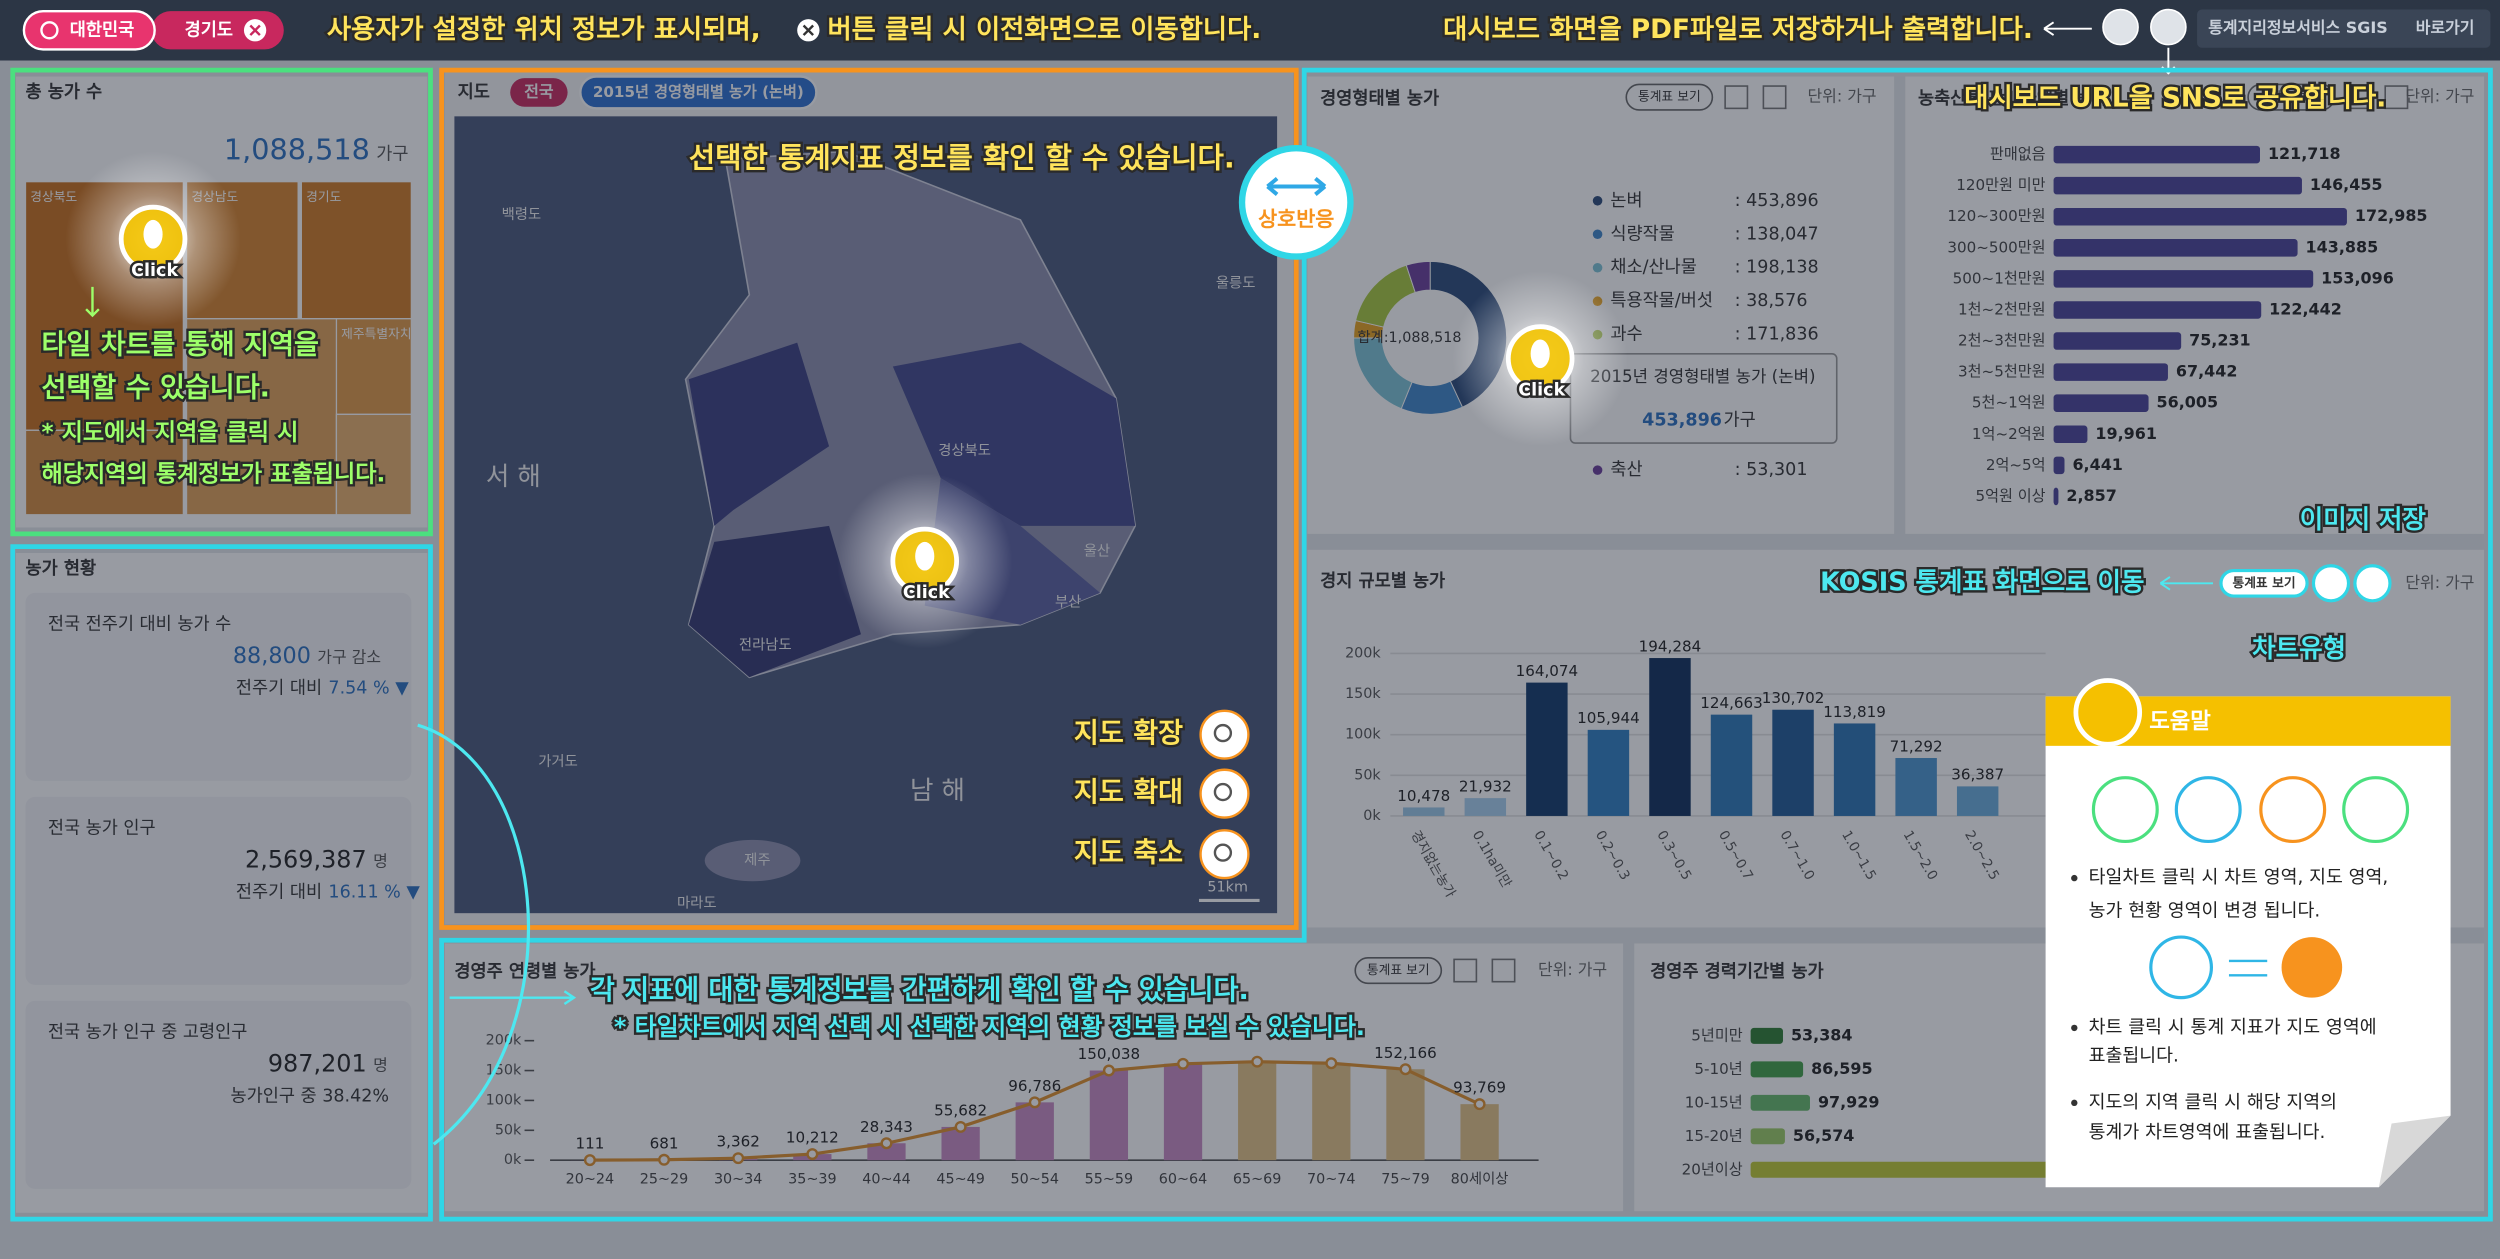 This screenshot has height=1259, width=2500. What do you see at coordinates (89, 30) in the screenshot?
I see `breadcrumb-pill` at bounding box center [89, 30].